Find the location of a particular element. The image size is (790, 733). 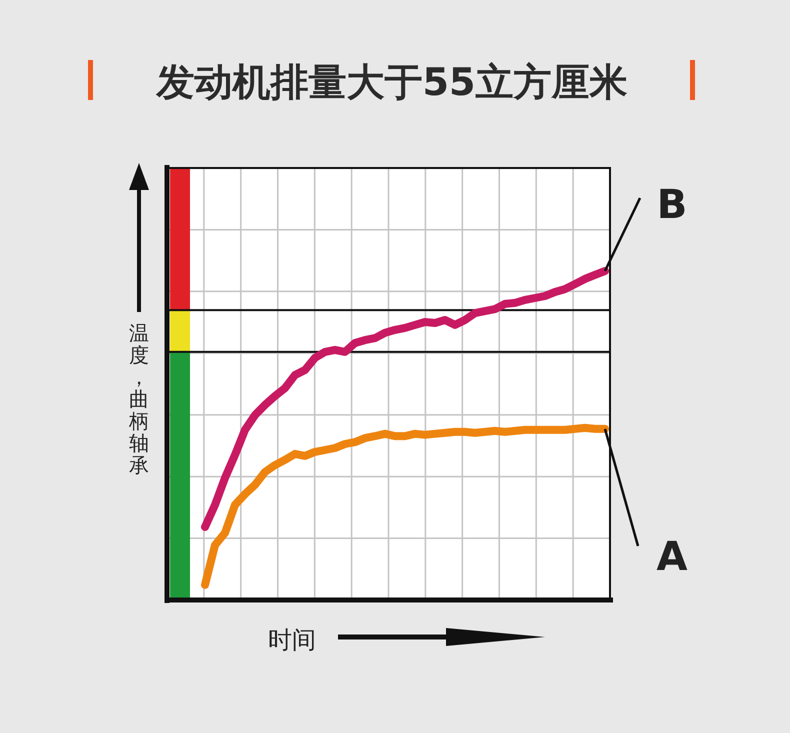

y-axis-title: 温度，曲柄轴承 is located at coordinates (138, 399).